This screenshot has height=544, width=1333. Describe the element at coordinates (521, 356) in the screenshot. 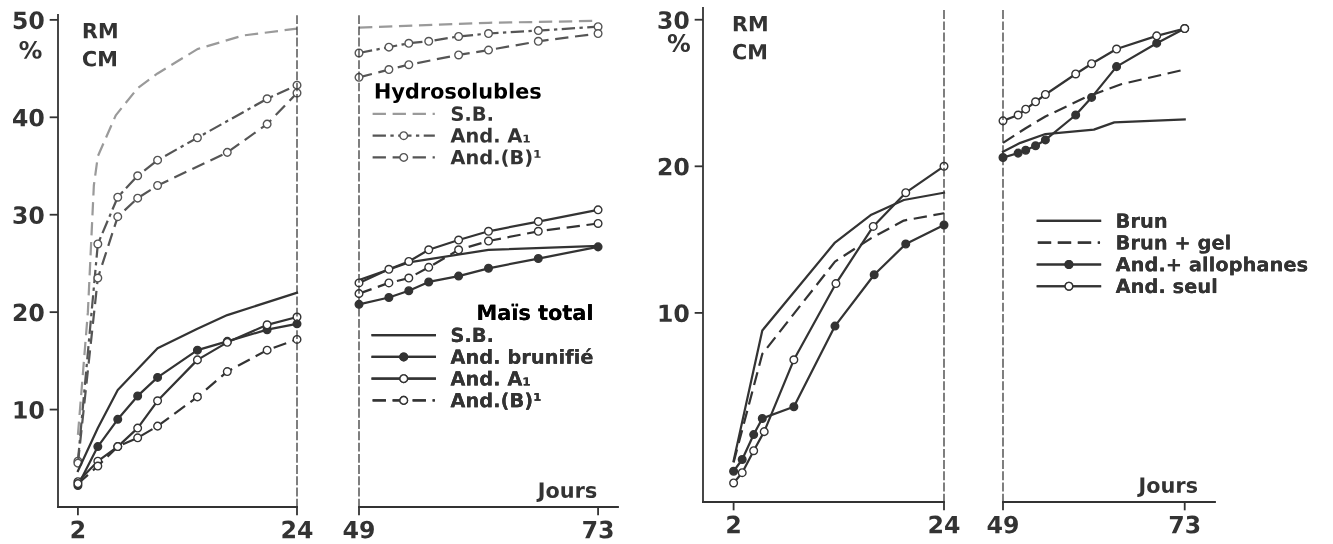

I see `legend-label: And. brunifié` at that location.